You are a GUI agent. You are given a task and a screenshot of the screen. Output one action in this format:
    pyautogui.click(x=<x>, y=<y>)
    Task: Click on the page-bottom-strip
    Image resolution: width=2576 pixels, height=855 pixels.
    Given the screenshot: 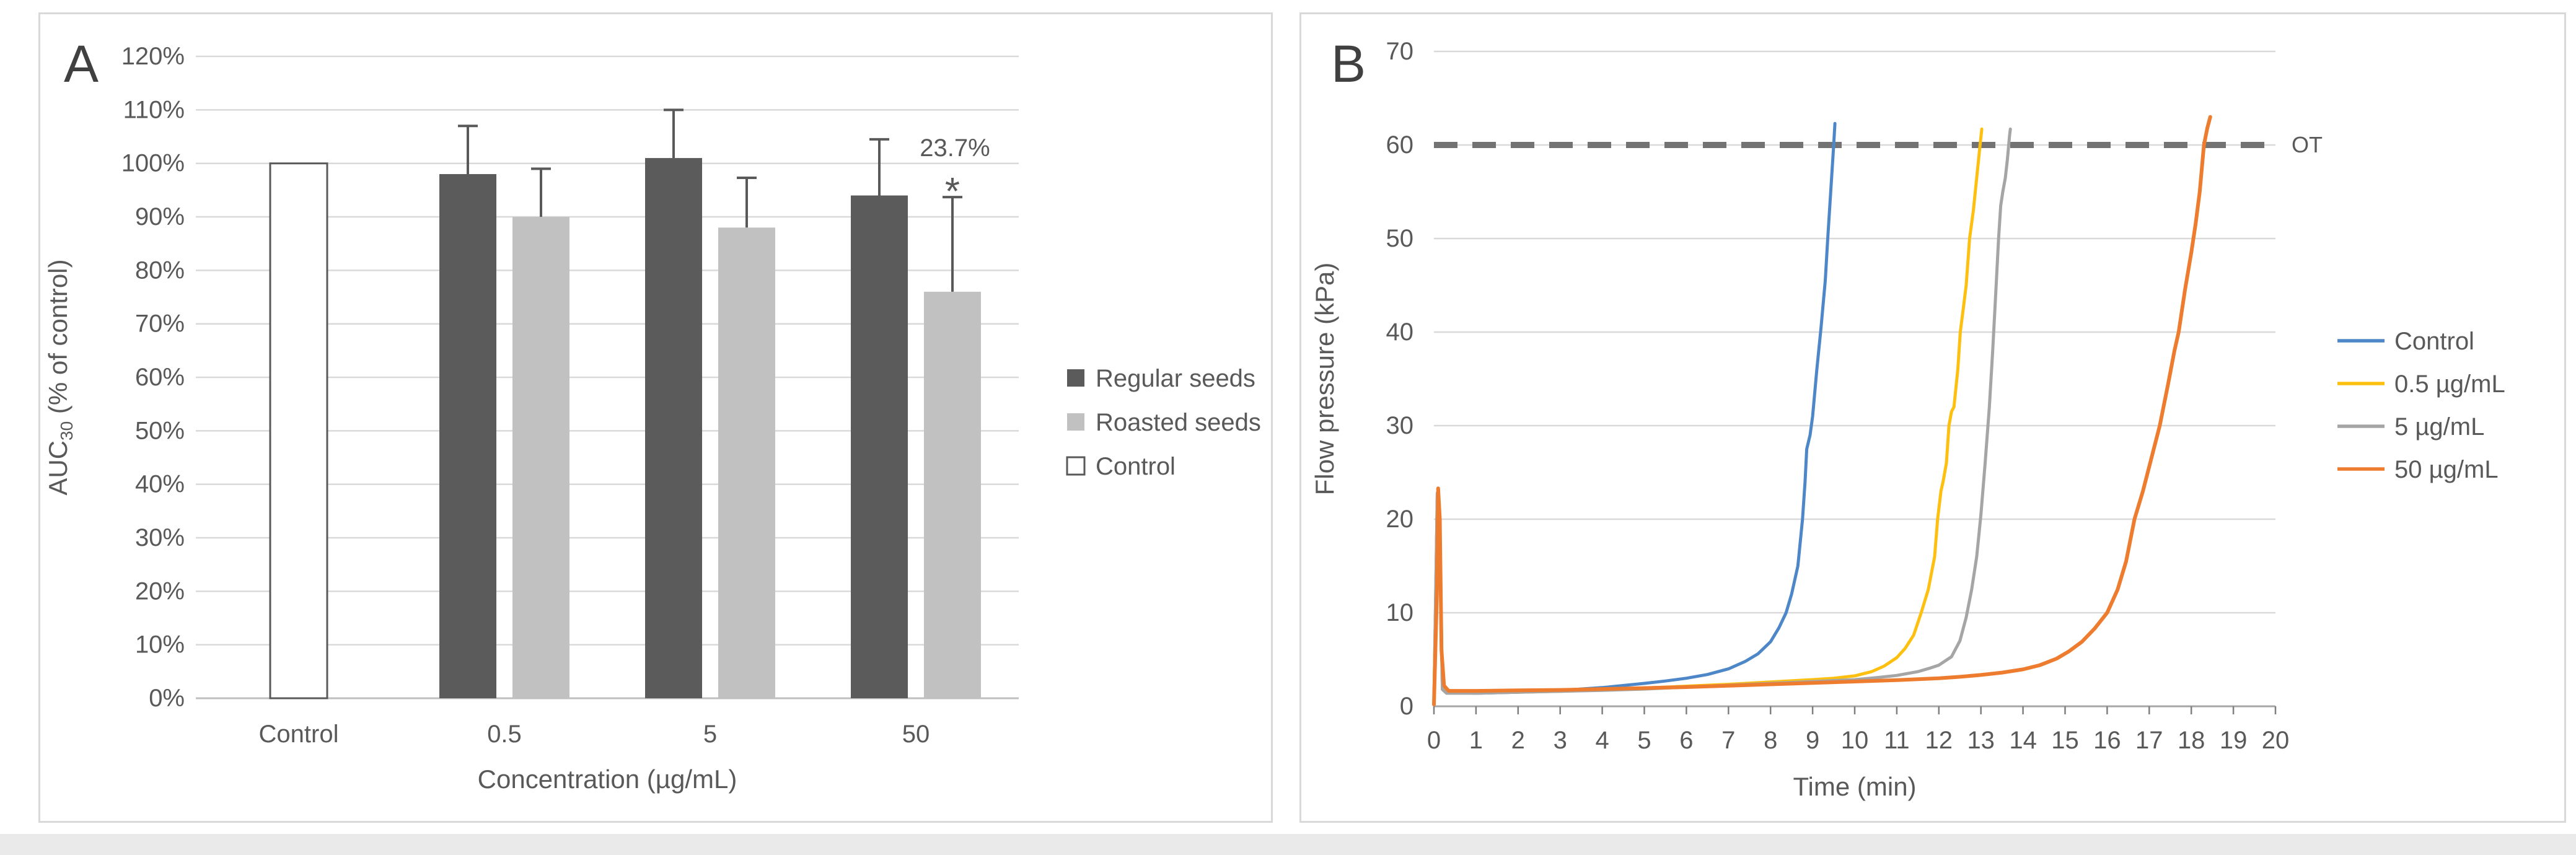 What is the action you would take?
    pyautogui.click(x=1288, y=844)
    